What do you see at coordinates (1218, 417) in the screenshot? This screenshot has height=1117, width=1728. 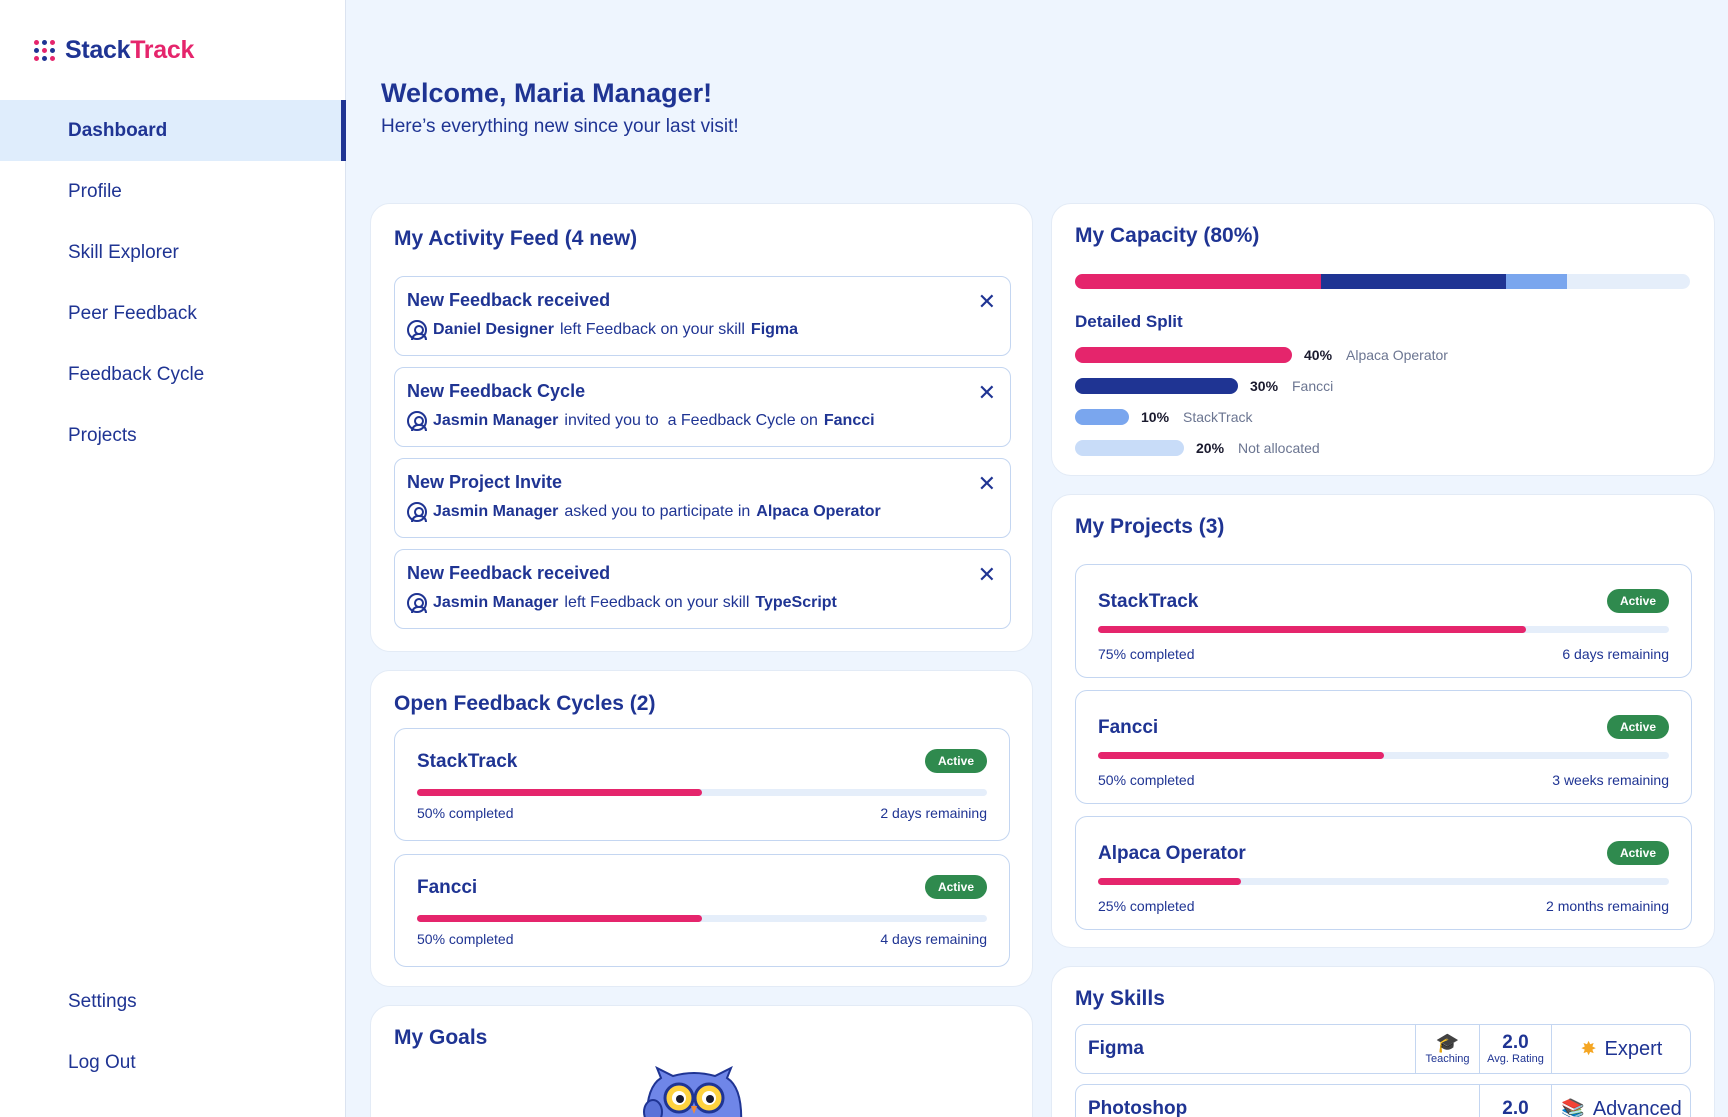 I see `split-label: StackTrack` at bounding box center [1218, 417].